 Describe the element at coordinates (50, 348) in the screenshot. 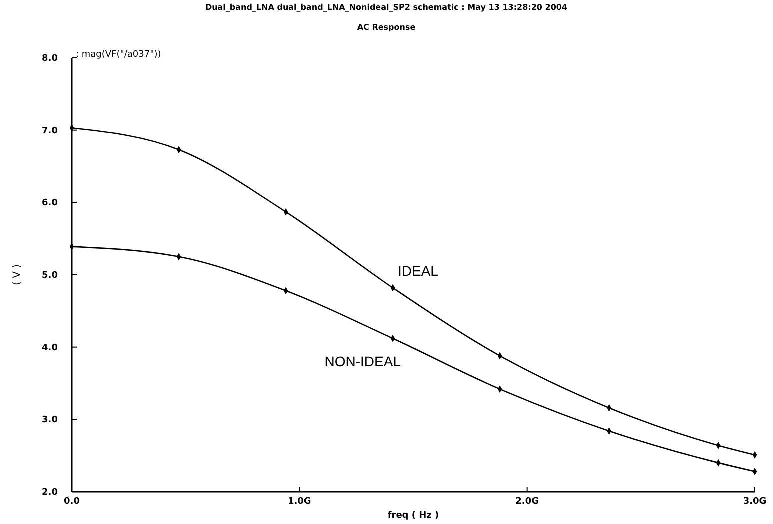

I see `y-tick-label: 4.0` at that location.